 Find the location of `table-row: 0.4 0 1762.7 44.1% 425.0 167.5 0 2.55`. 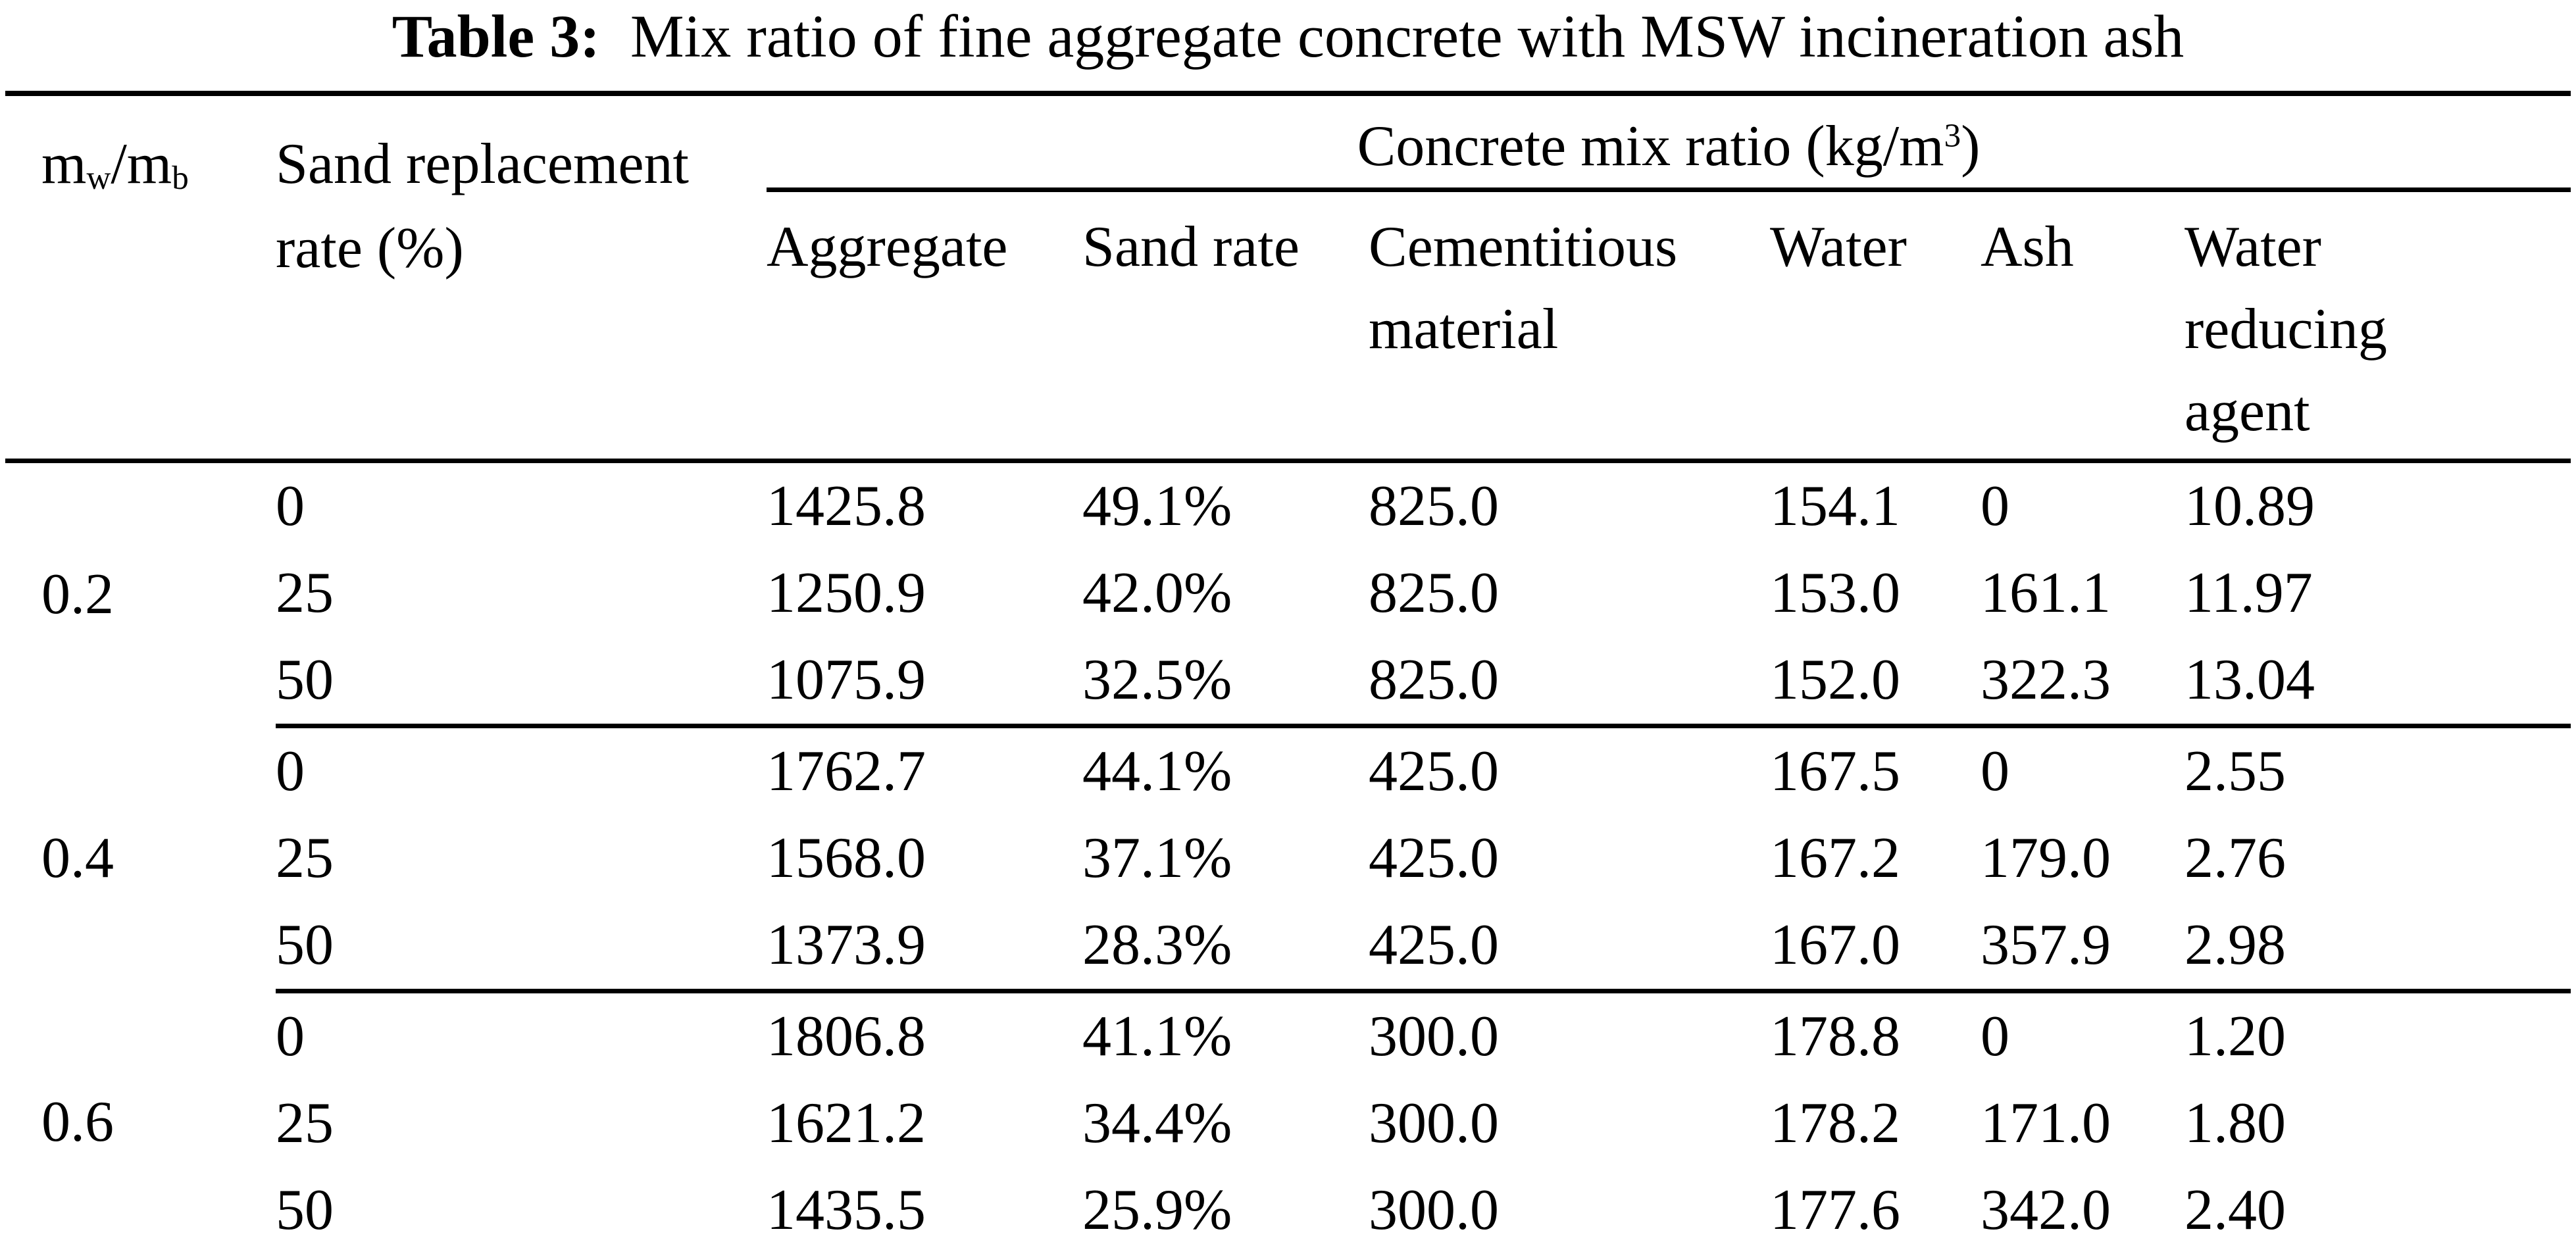

table-row: 0.4 0 1762.7 44.1% 425.0 167.5 0 2.55 is located at coordinates (1288, 808).